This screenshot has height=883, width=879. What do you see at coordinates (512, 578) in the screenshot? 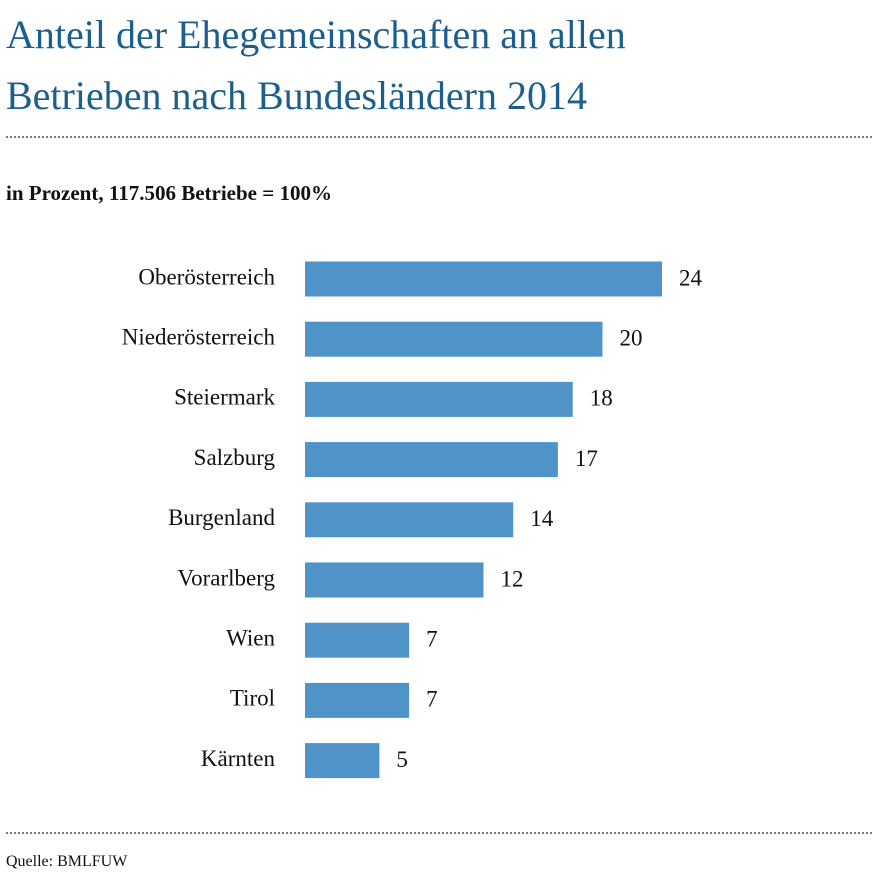
I see `value-label: 12` at bounding box center [512, 578].